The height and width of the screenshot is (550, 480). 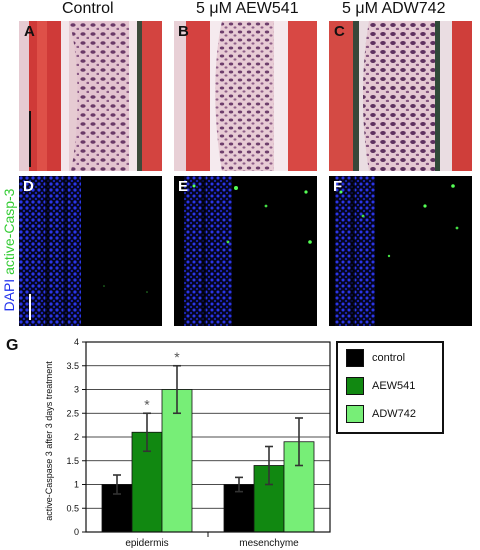 I want to click on chart-legend: control AEW541 ADW742, so click(x=390, y=387).